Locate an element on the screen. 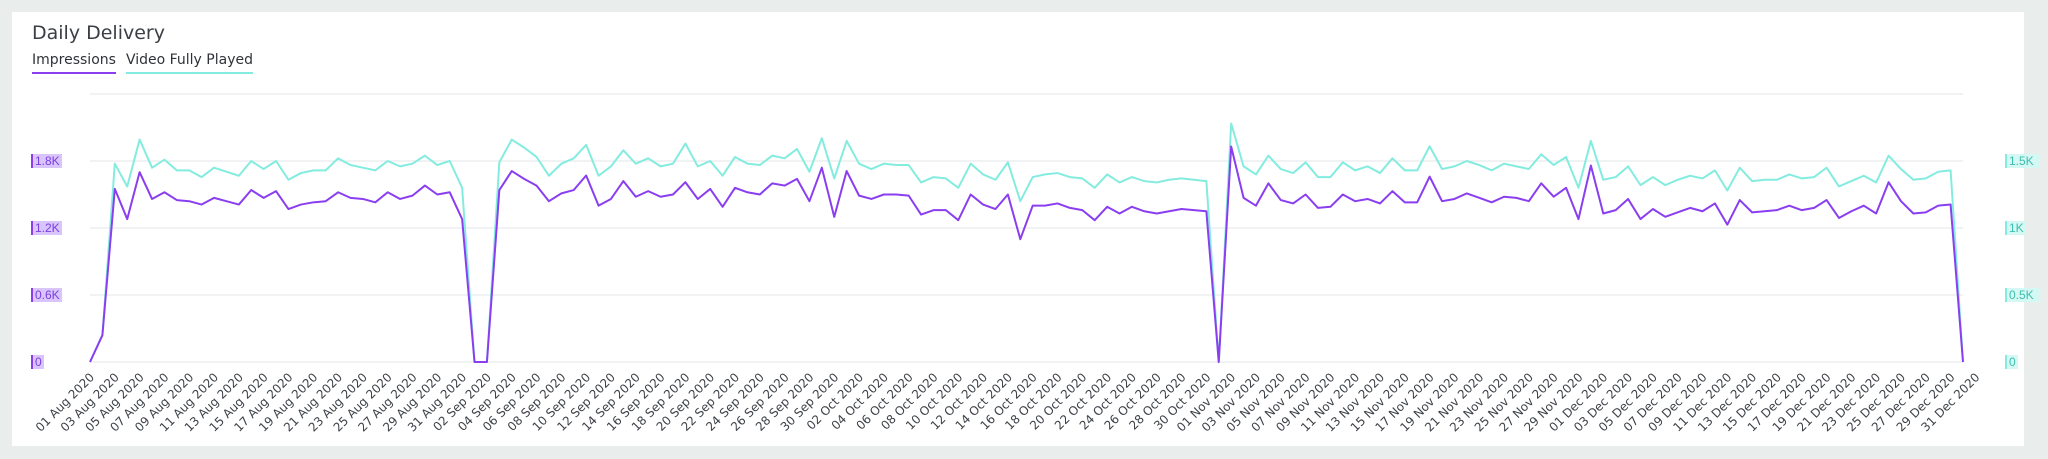 This screenshot has width=2048, height=459. y-left-tick-label: 0 is located at coordinates (38, 362).